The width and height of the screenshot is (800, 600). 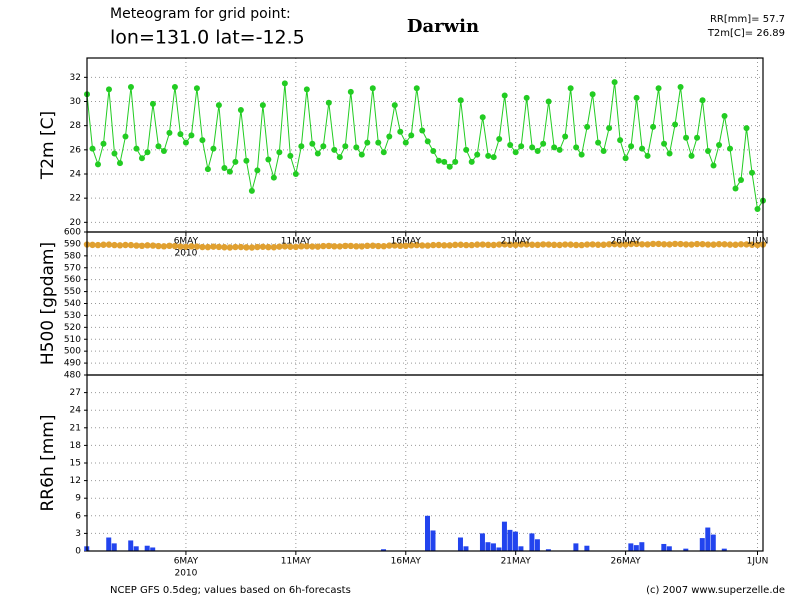 What do you see at coordinates (72, 233) in the screenshot?
I see `y-tick-label: 600` at bounding box center [72, 233].